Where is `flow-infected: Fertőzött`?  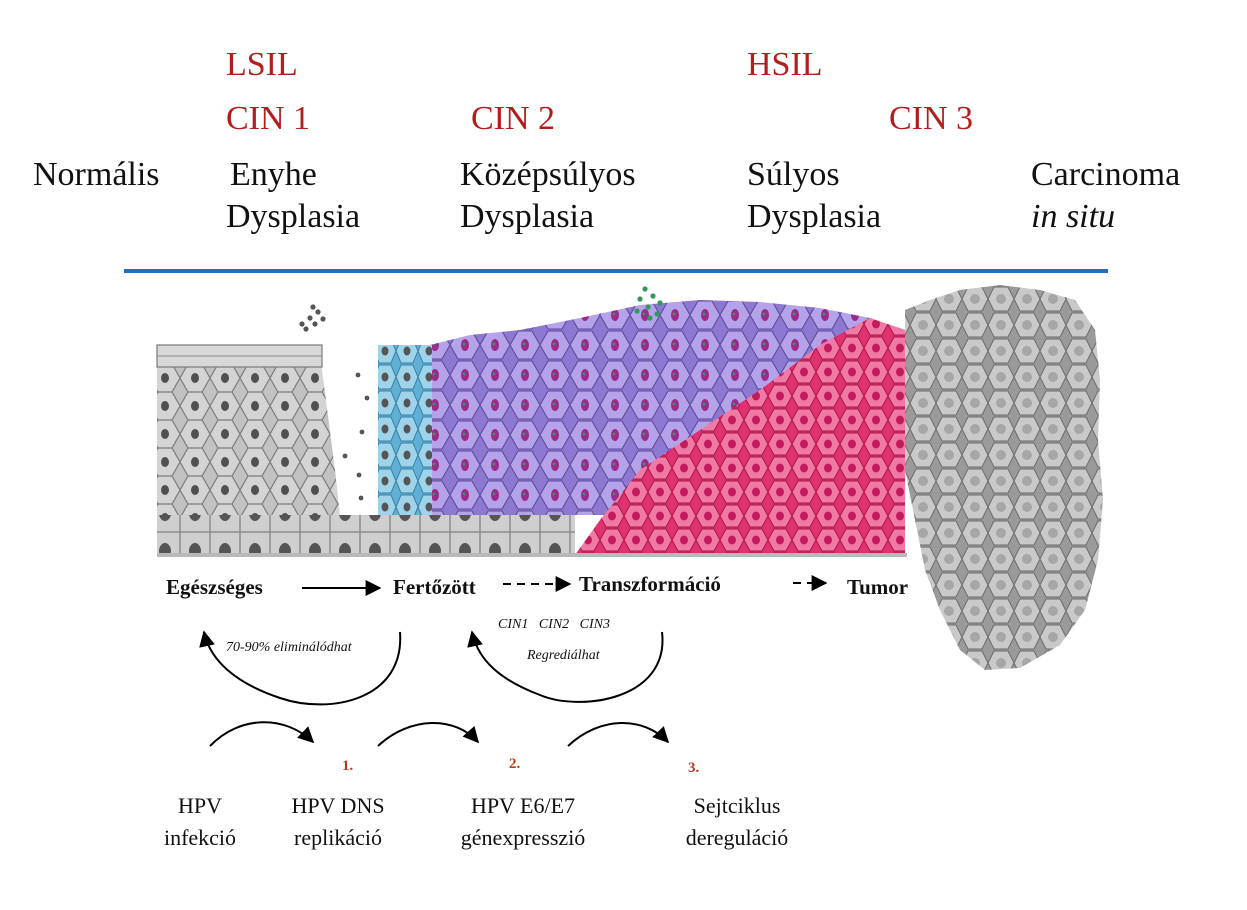 flow-infected: Fertőzött is located at coordinates (434, 587).